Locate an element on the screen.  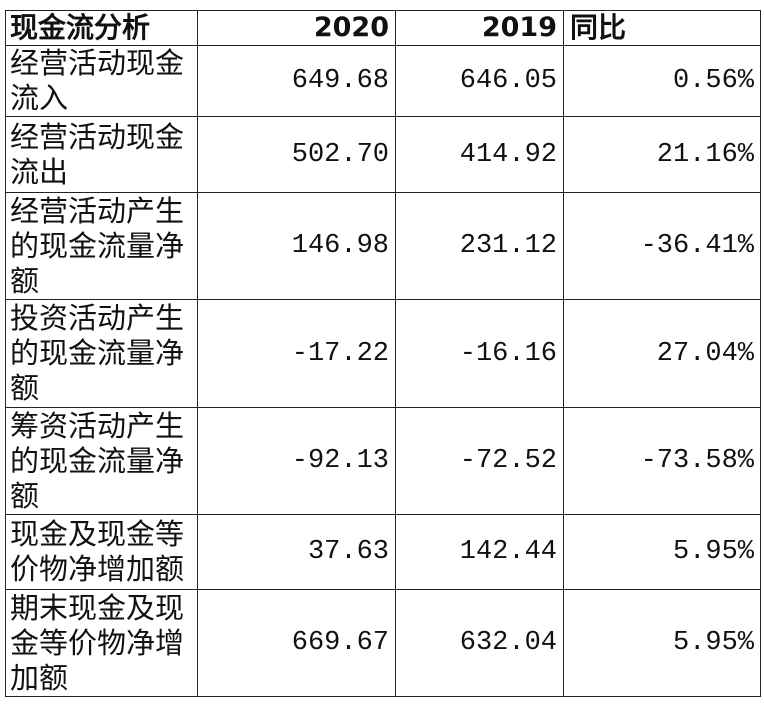
row-label: 经营活动产生的现金流量净额 is located at coordinates (101, 246).